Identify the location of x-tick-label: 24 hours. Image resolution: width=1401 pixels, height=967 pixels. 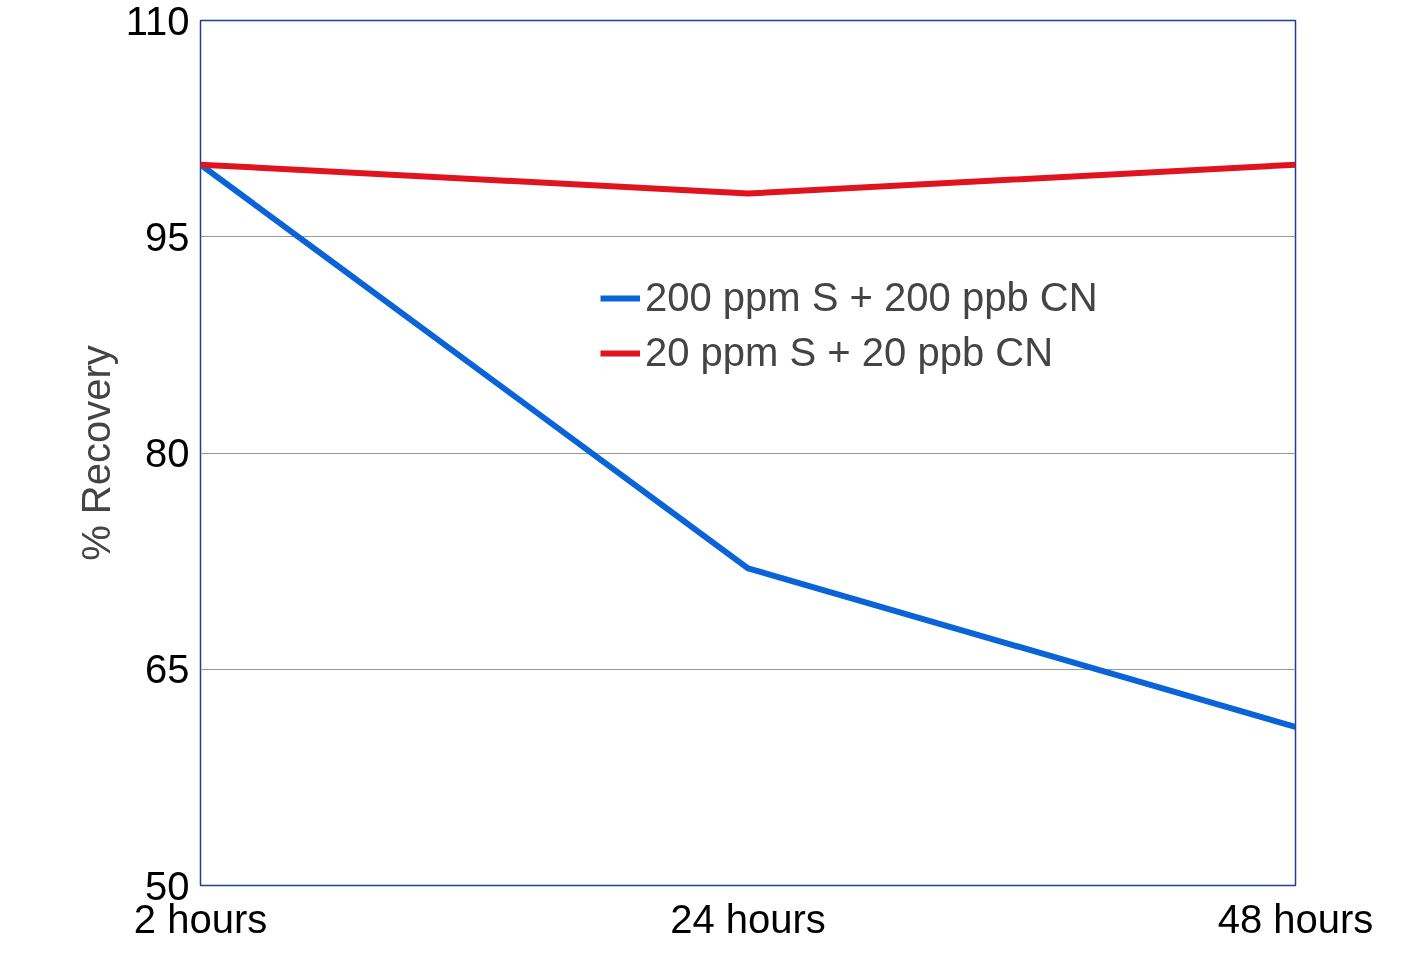
(748, 918).